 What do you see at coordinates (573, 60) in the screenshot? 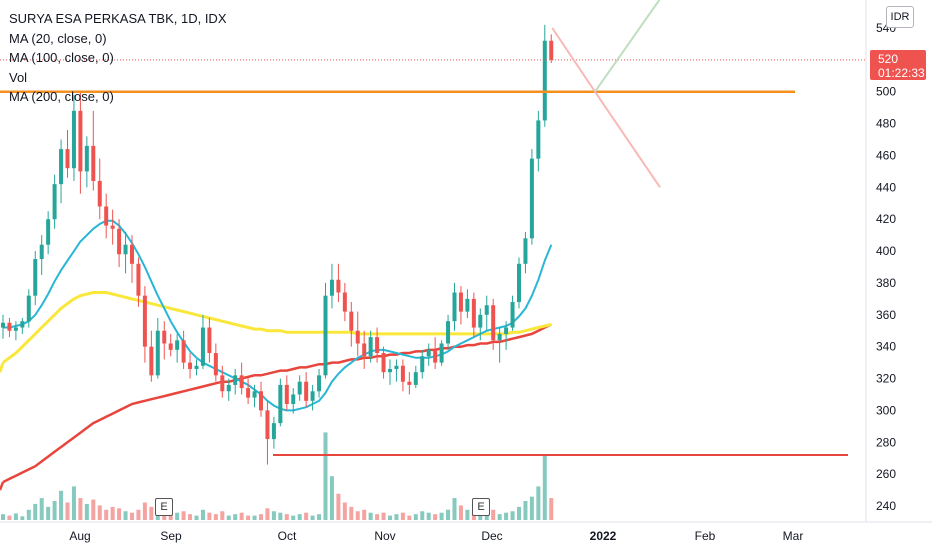
I see `projection-drop-line` at bounding box center [573, 60].